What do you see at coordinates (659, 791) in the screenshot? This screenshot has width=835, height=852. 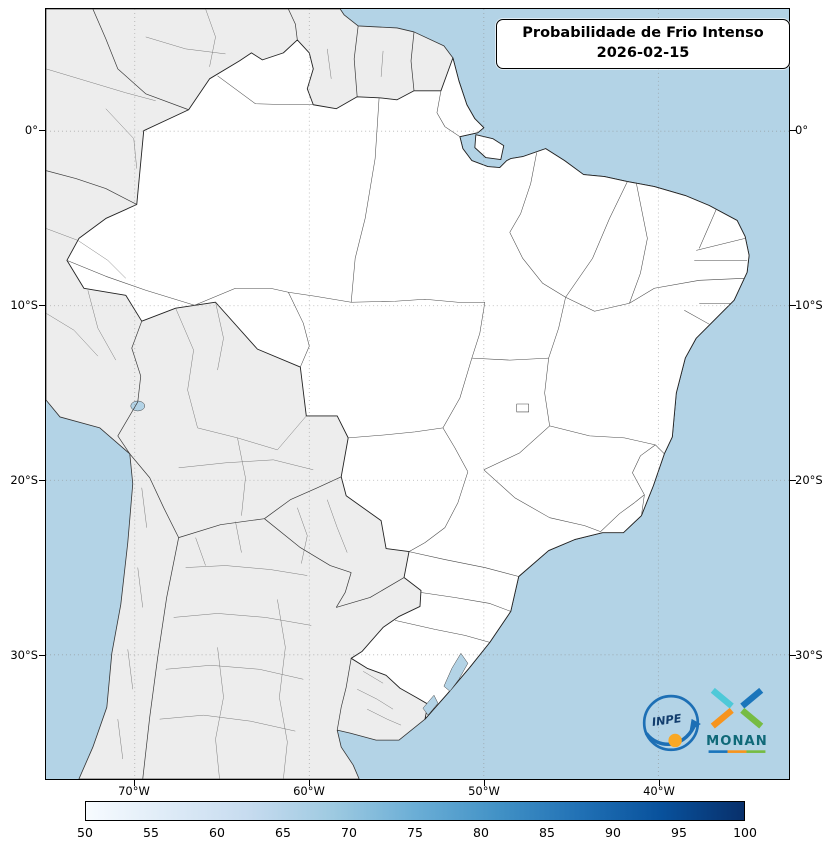 I see `lon-tick-label: 40°W` at bounding box center [659, 791].